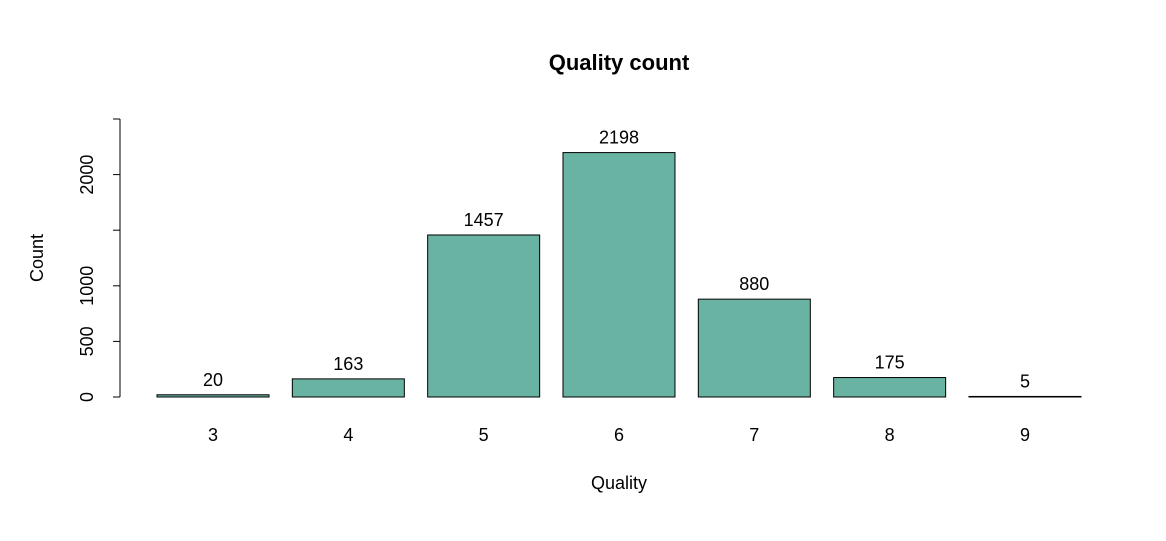  I want to click on y-axis: 0 500 1000 2000, so click(99, 260).